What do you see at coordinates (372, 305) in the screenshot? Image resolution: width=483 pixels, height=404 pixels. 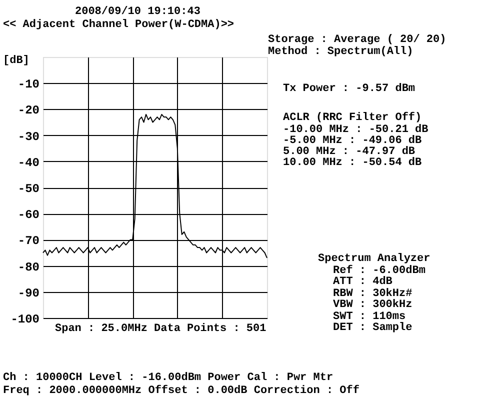 I see `text: VBW : 300kHz` at bounding box center [372, 305].